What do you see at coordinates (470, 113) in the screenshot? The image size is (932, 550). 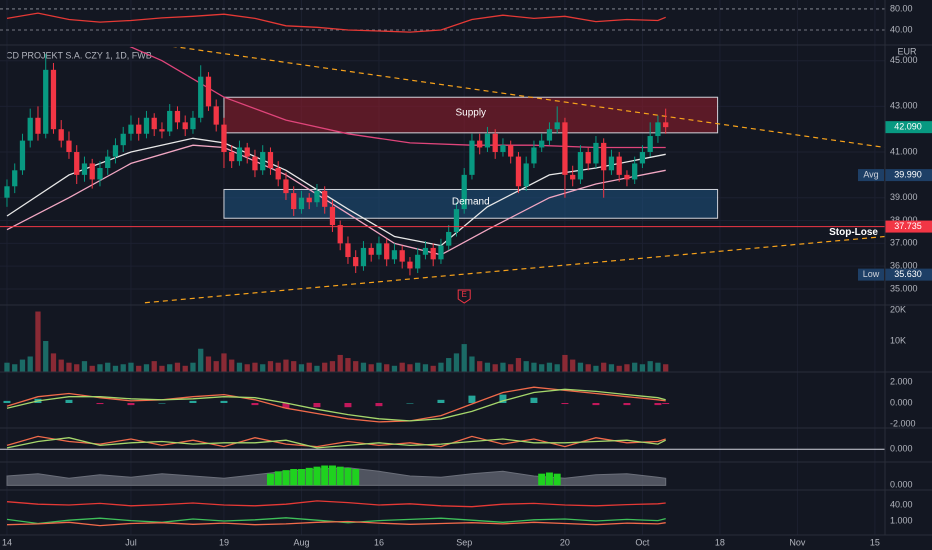 I see `zone-label: Supply` at bounding box center [470, 113].